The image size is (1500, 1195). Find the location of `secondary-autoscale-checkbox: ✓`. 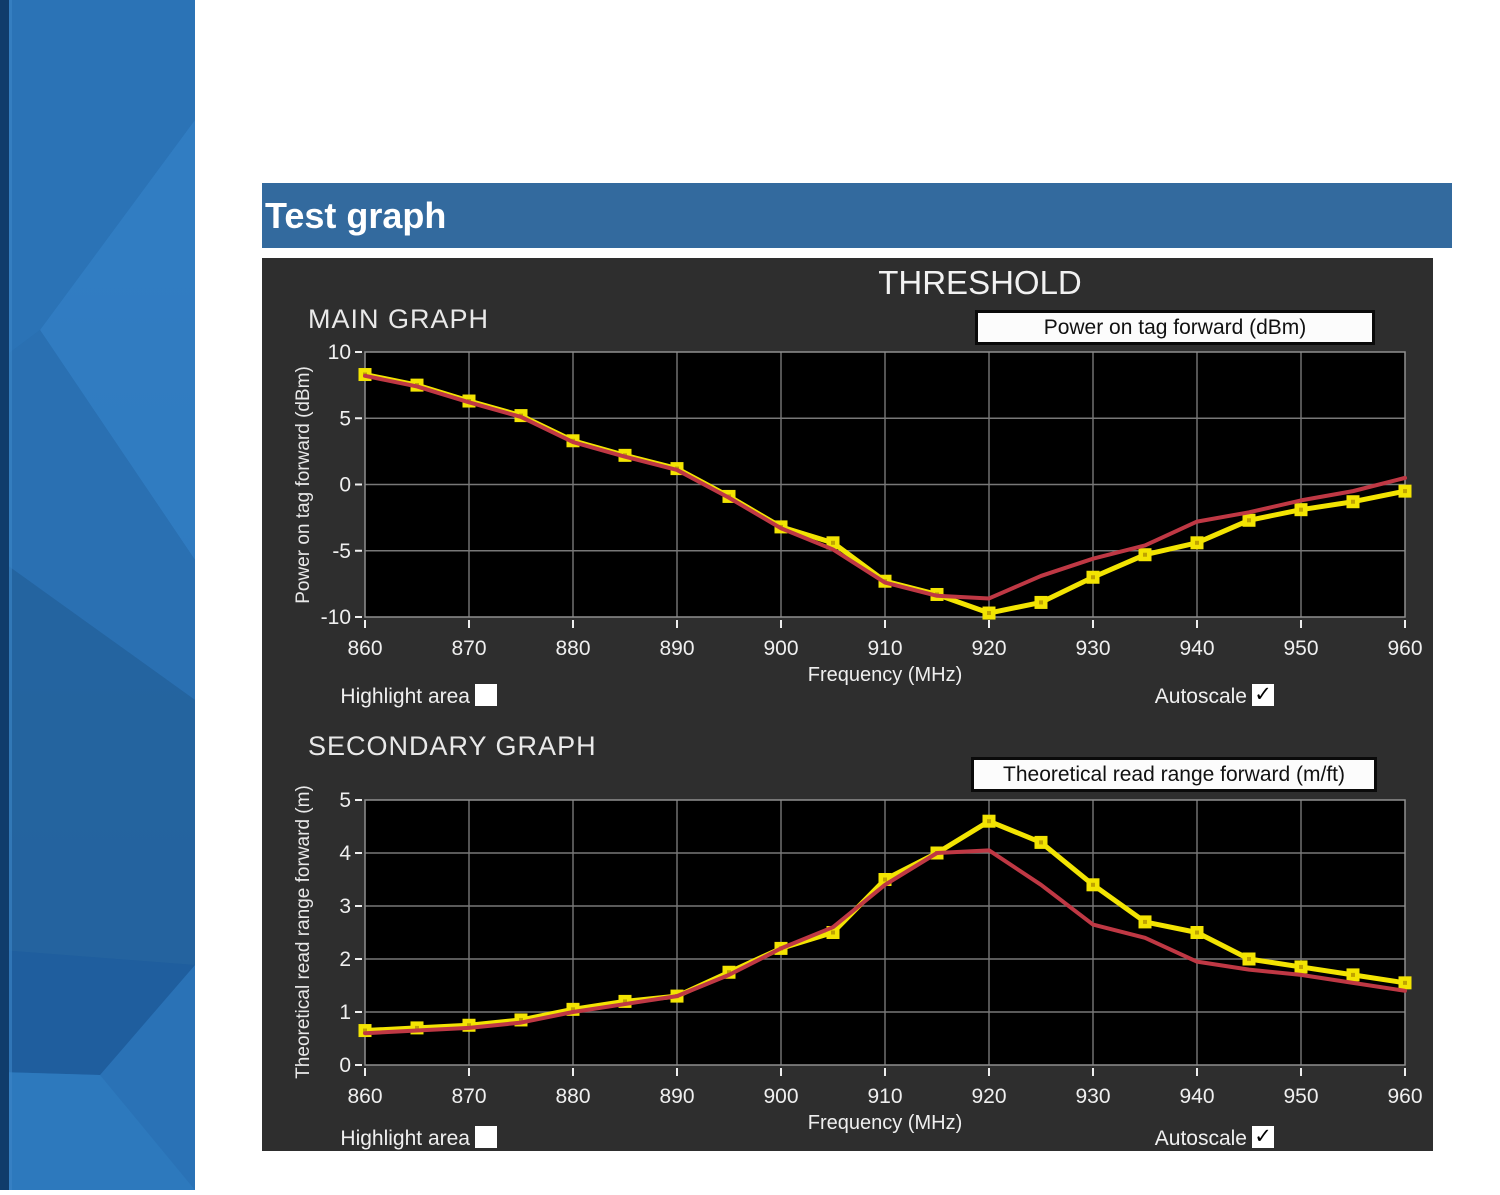

secondary-autoscale-checkbox: ✓ is located at coordinates (1263, 1137).